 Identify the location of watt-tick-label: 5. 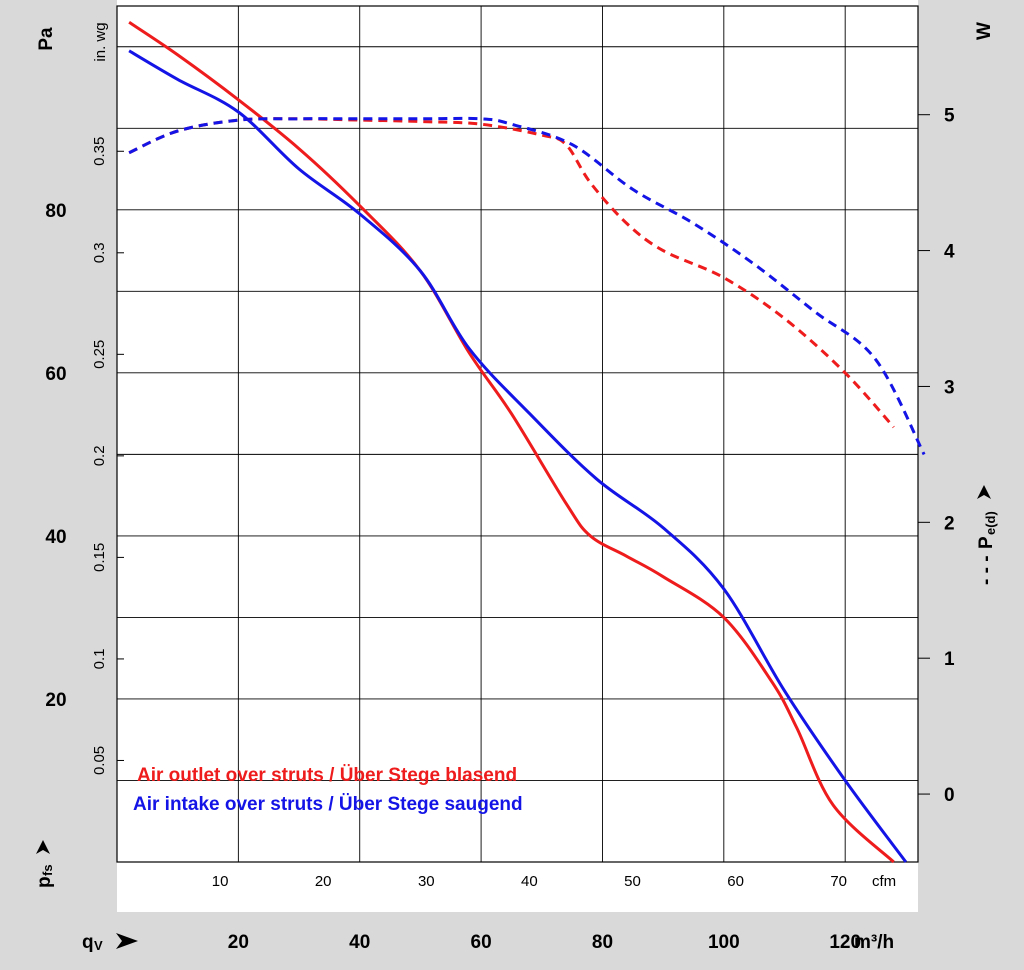
(949, 116).